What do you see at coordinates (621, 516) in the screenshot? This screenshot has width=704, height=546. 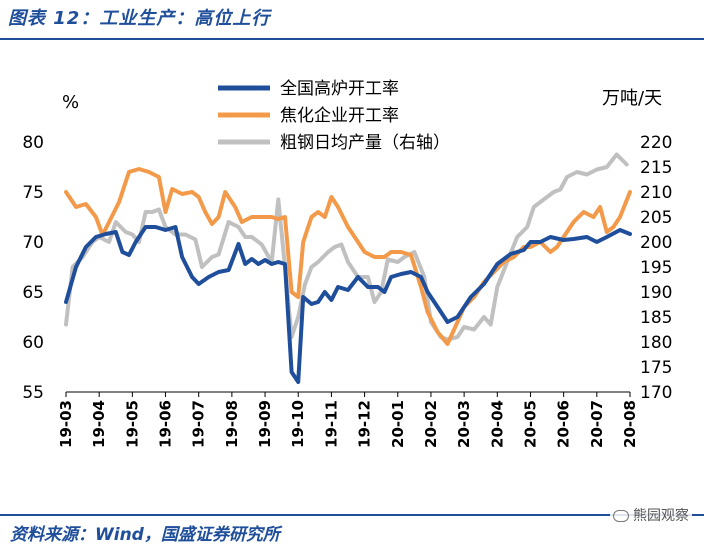 I see `wechat-icon` at bounding box center [621, 516].